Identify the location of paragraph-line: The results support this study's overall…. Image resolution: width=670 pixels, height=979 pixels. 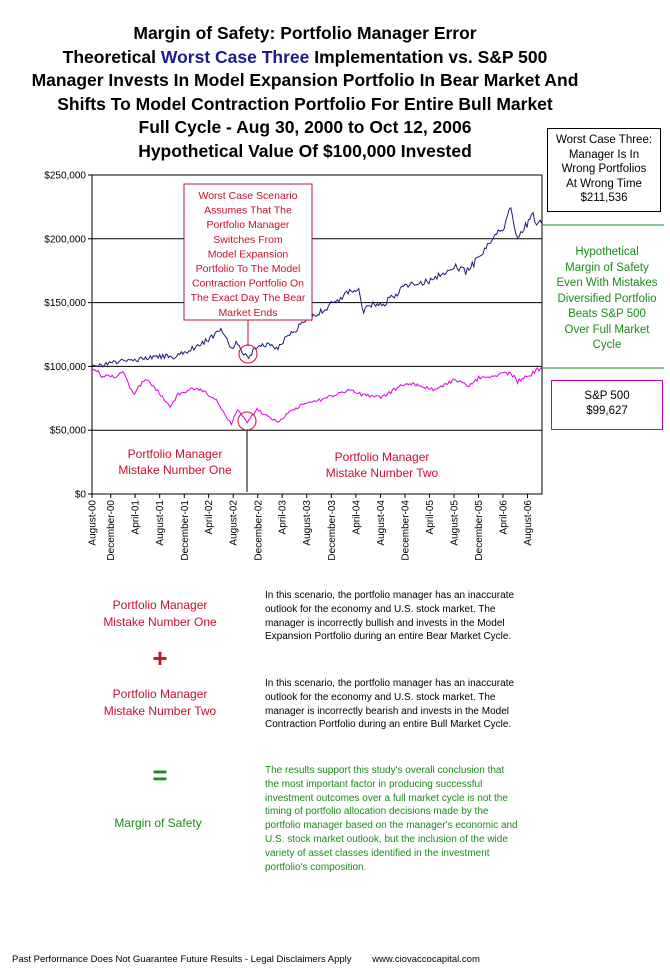
(385, 770).